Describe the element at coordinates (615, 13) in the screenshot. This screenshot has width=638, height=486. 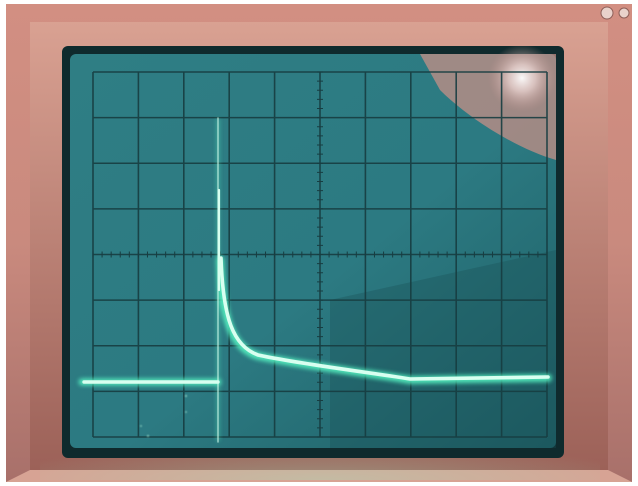
I see `screw-icon` at that location.